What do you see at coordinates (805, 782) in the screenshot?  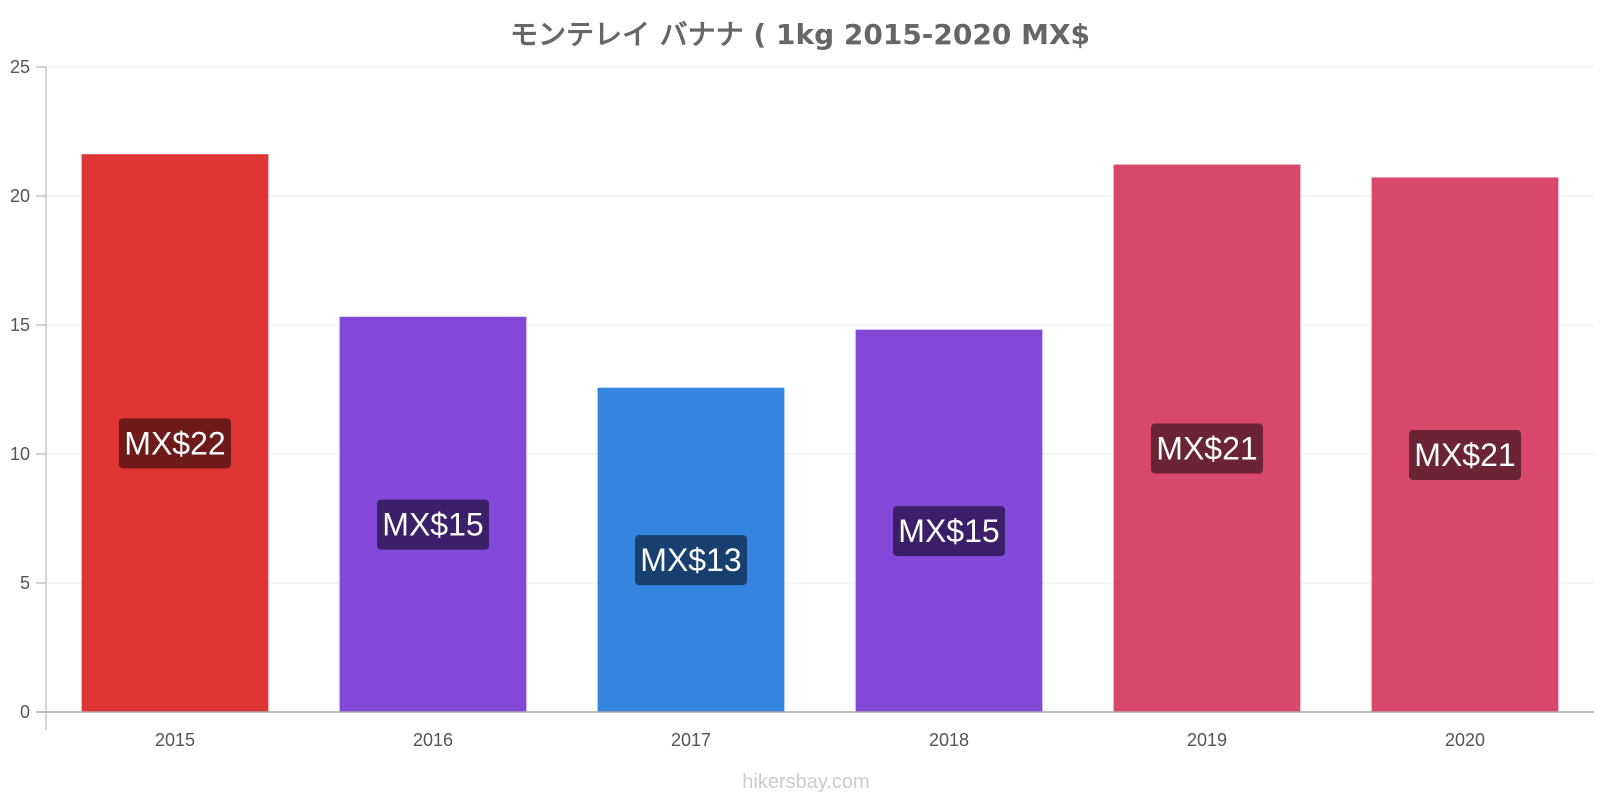 I see `credit-text: hikersbay.com` at bounding box center [805, 782].